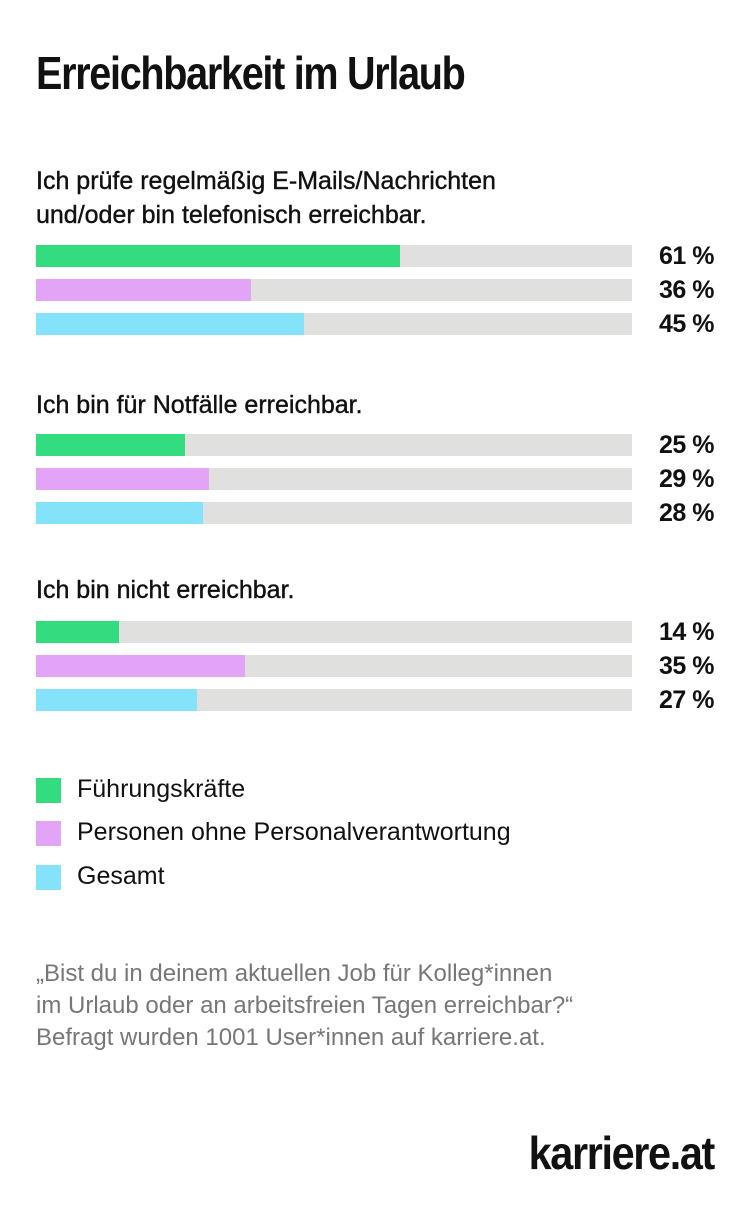 Image resolution: width=750 pixels, height=1220 pixels. Describe the element at coordinates (121, 876) in the screenshot. I see `legend-label: Gesamt` at that location.